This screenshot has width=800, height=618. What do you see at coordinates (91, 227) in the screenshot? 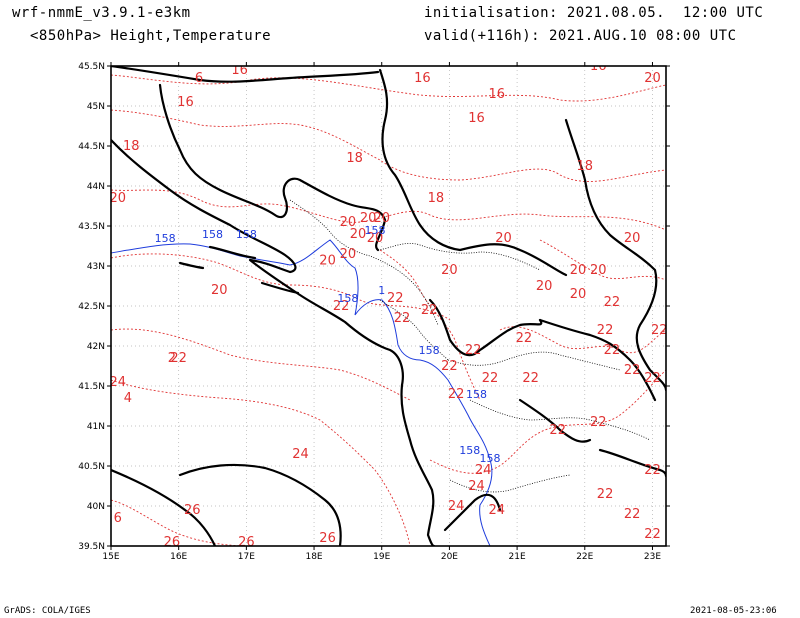
I see `lat-tick-label: 43.5N` at bounding box center [91, 227].